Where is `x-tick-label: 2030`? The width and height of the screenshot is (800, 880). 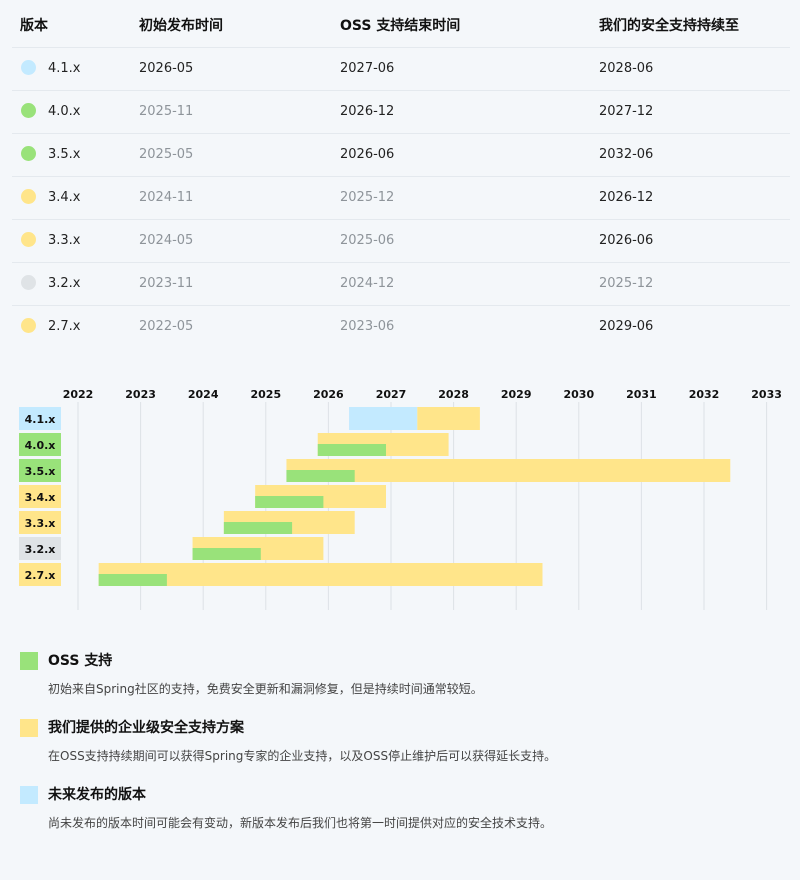 x-tick-label: 2030 is located at coordinates (578, 394).